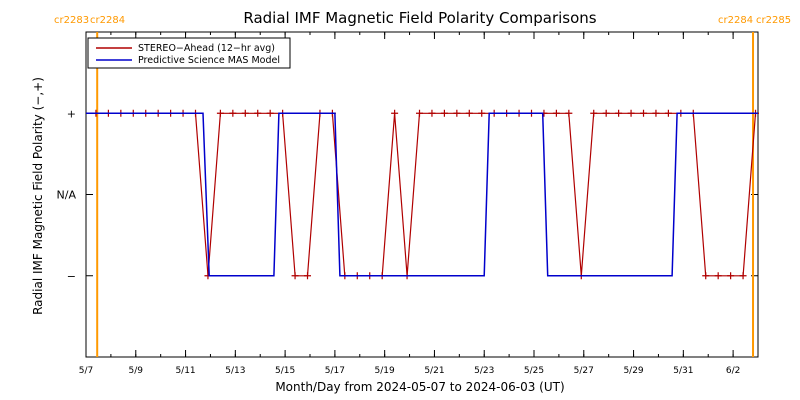 The width and height of the screenshot is (800, 400). What do you see at coordinates (534, 371) in the screenshot?
I see `x-tick-label: 5/25` at bounding box center [534, 371].